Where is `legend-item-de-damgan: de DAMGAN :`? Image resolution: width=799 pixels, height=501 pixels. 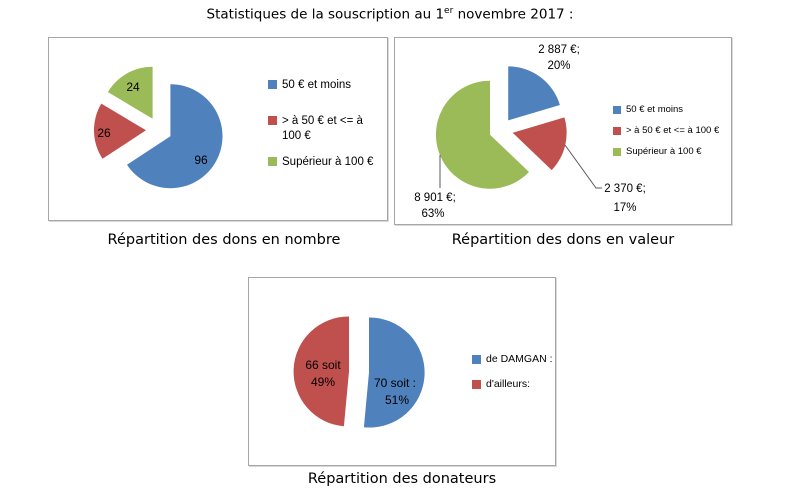
legend-item-de-damgan: de DAMGAN : is located at coordinates (514, 360).